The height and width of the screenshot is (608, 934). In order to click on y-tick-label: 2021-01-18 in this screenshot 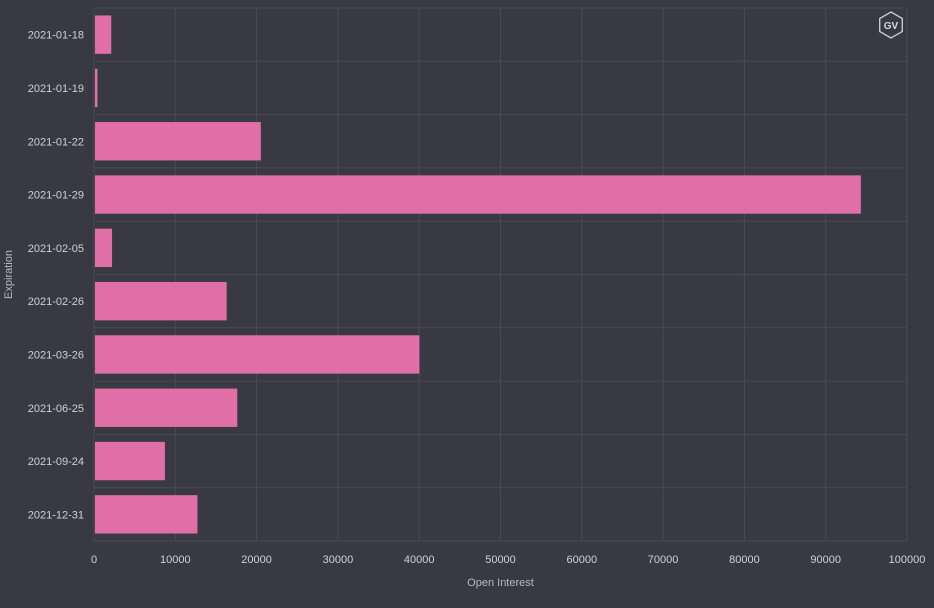, I will do `click(56, 36)`.